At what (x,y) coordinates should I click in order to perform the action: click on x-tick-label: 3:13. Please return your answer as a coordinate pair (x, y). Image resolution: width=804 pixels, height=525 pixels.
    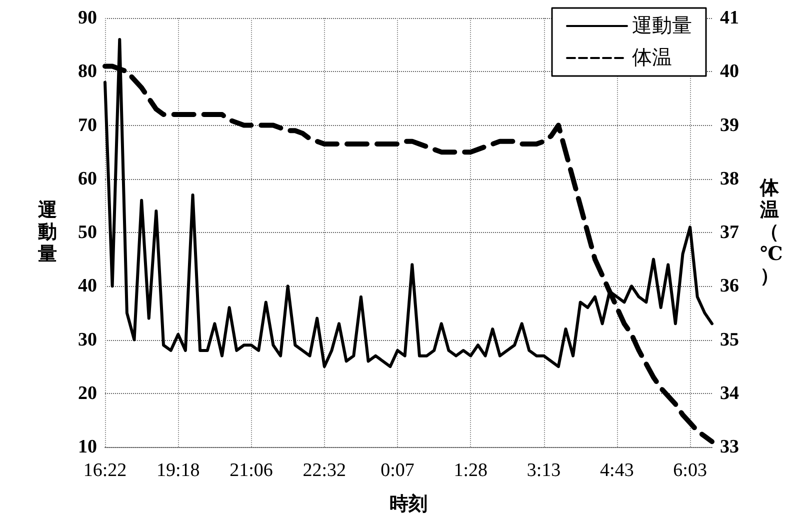
    Looking at the image, I should click on (543, 470).